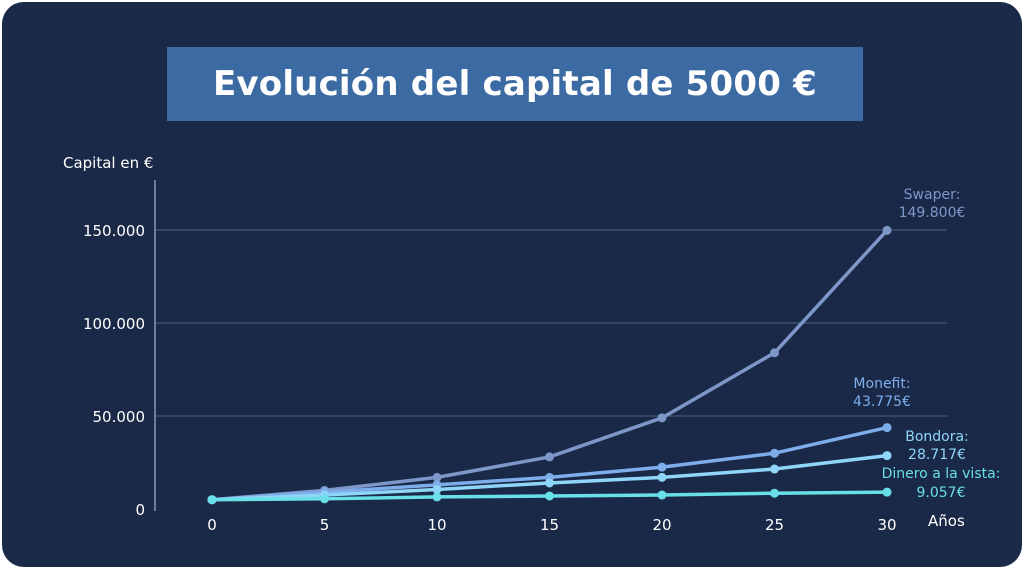 The width and height of the screenshot is (1024, 569). What do you see at coordinates (119, 417) in the screenshot?
I see `y-tick-label: 50.000` at bounding box center [119, 417].